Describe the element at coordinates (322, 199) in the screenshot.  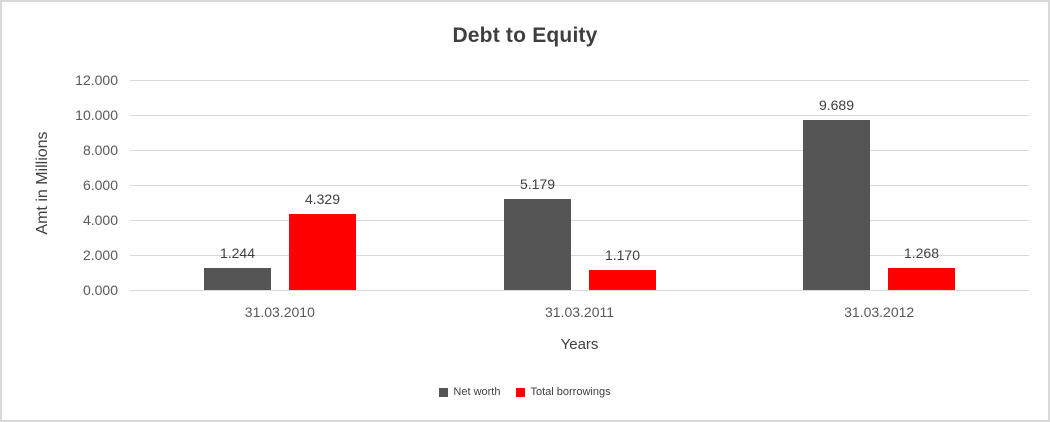
I see `bar-value-label: 4.329` at that location.